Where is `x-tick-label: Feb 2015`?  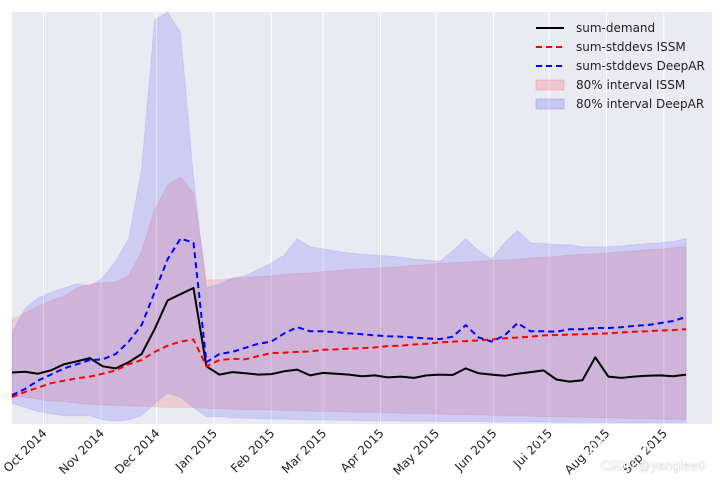 x-tick-label: Feb 2015 is located at coordinates (252, 450).